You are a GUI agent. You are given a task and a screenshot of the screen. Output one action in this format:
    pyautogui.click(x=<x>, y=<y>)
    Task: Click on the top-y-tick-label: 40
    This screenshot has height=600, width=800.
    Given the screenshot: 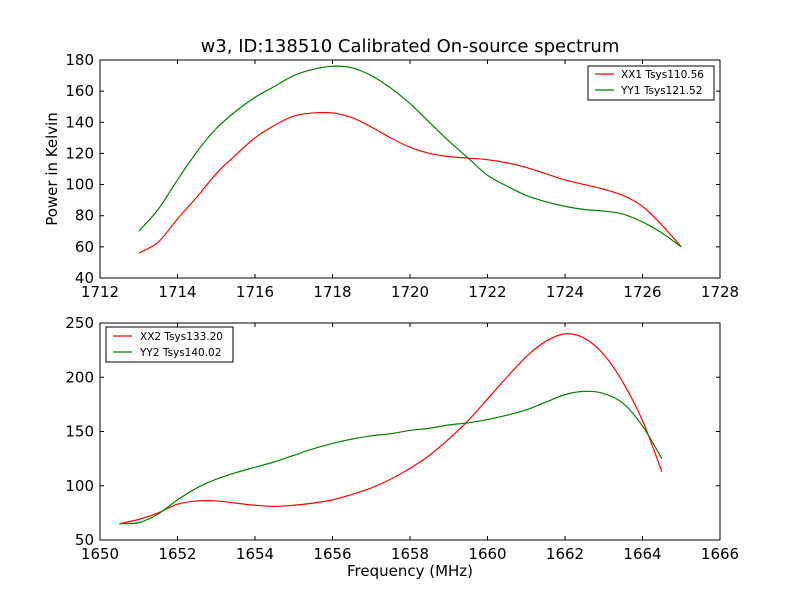 What is the action you would take?
    pyautogui.click(x=84, y=278)
    